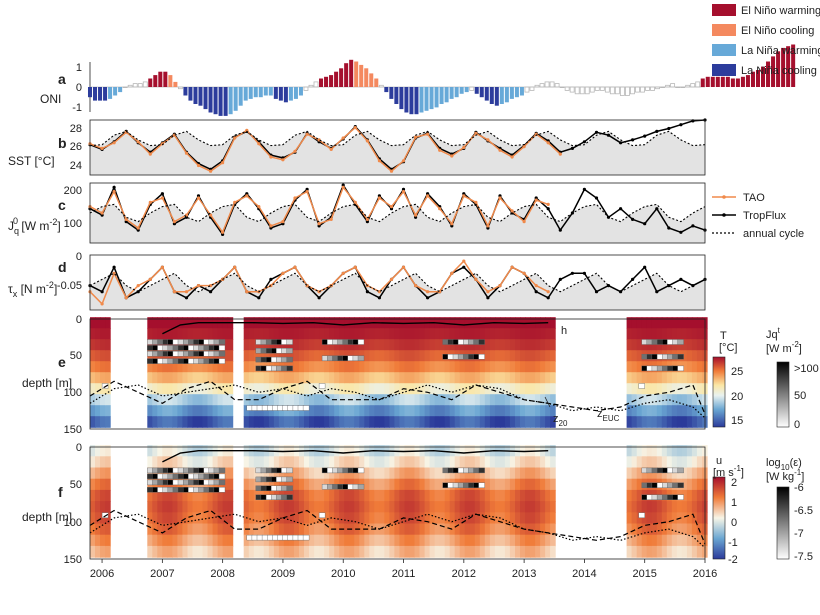  Describe the element at coordinates (76, 129) in the screenshot. I see `sst-ytick-28: 28` at that location.